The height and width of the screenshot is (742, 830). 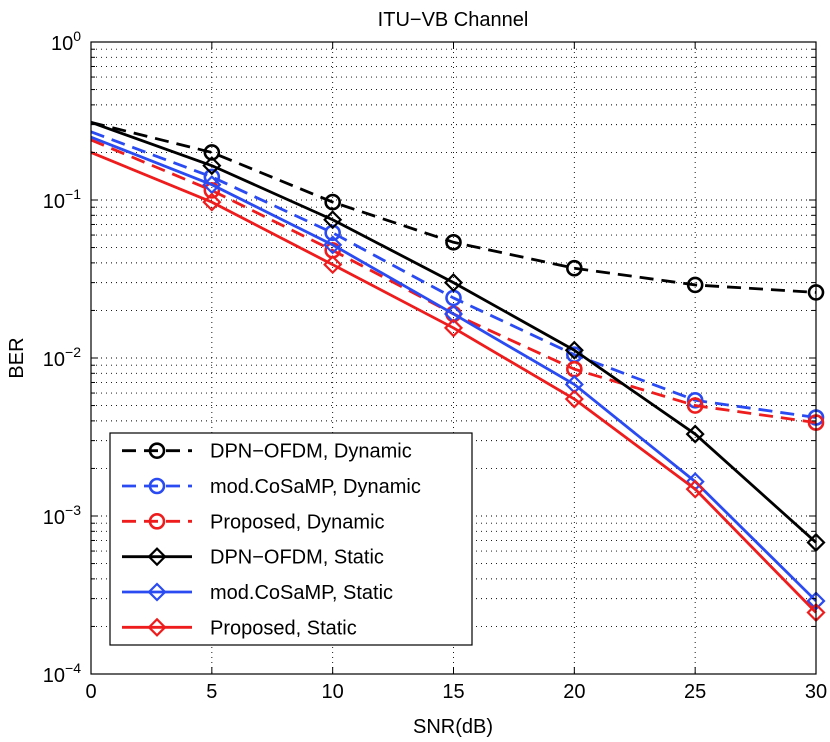 What do you see at coordinates (211, 692) in the screenshot?
I see `x-tick-label: 5` at bounding box center [211, 692].